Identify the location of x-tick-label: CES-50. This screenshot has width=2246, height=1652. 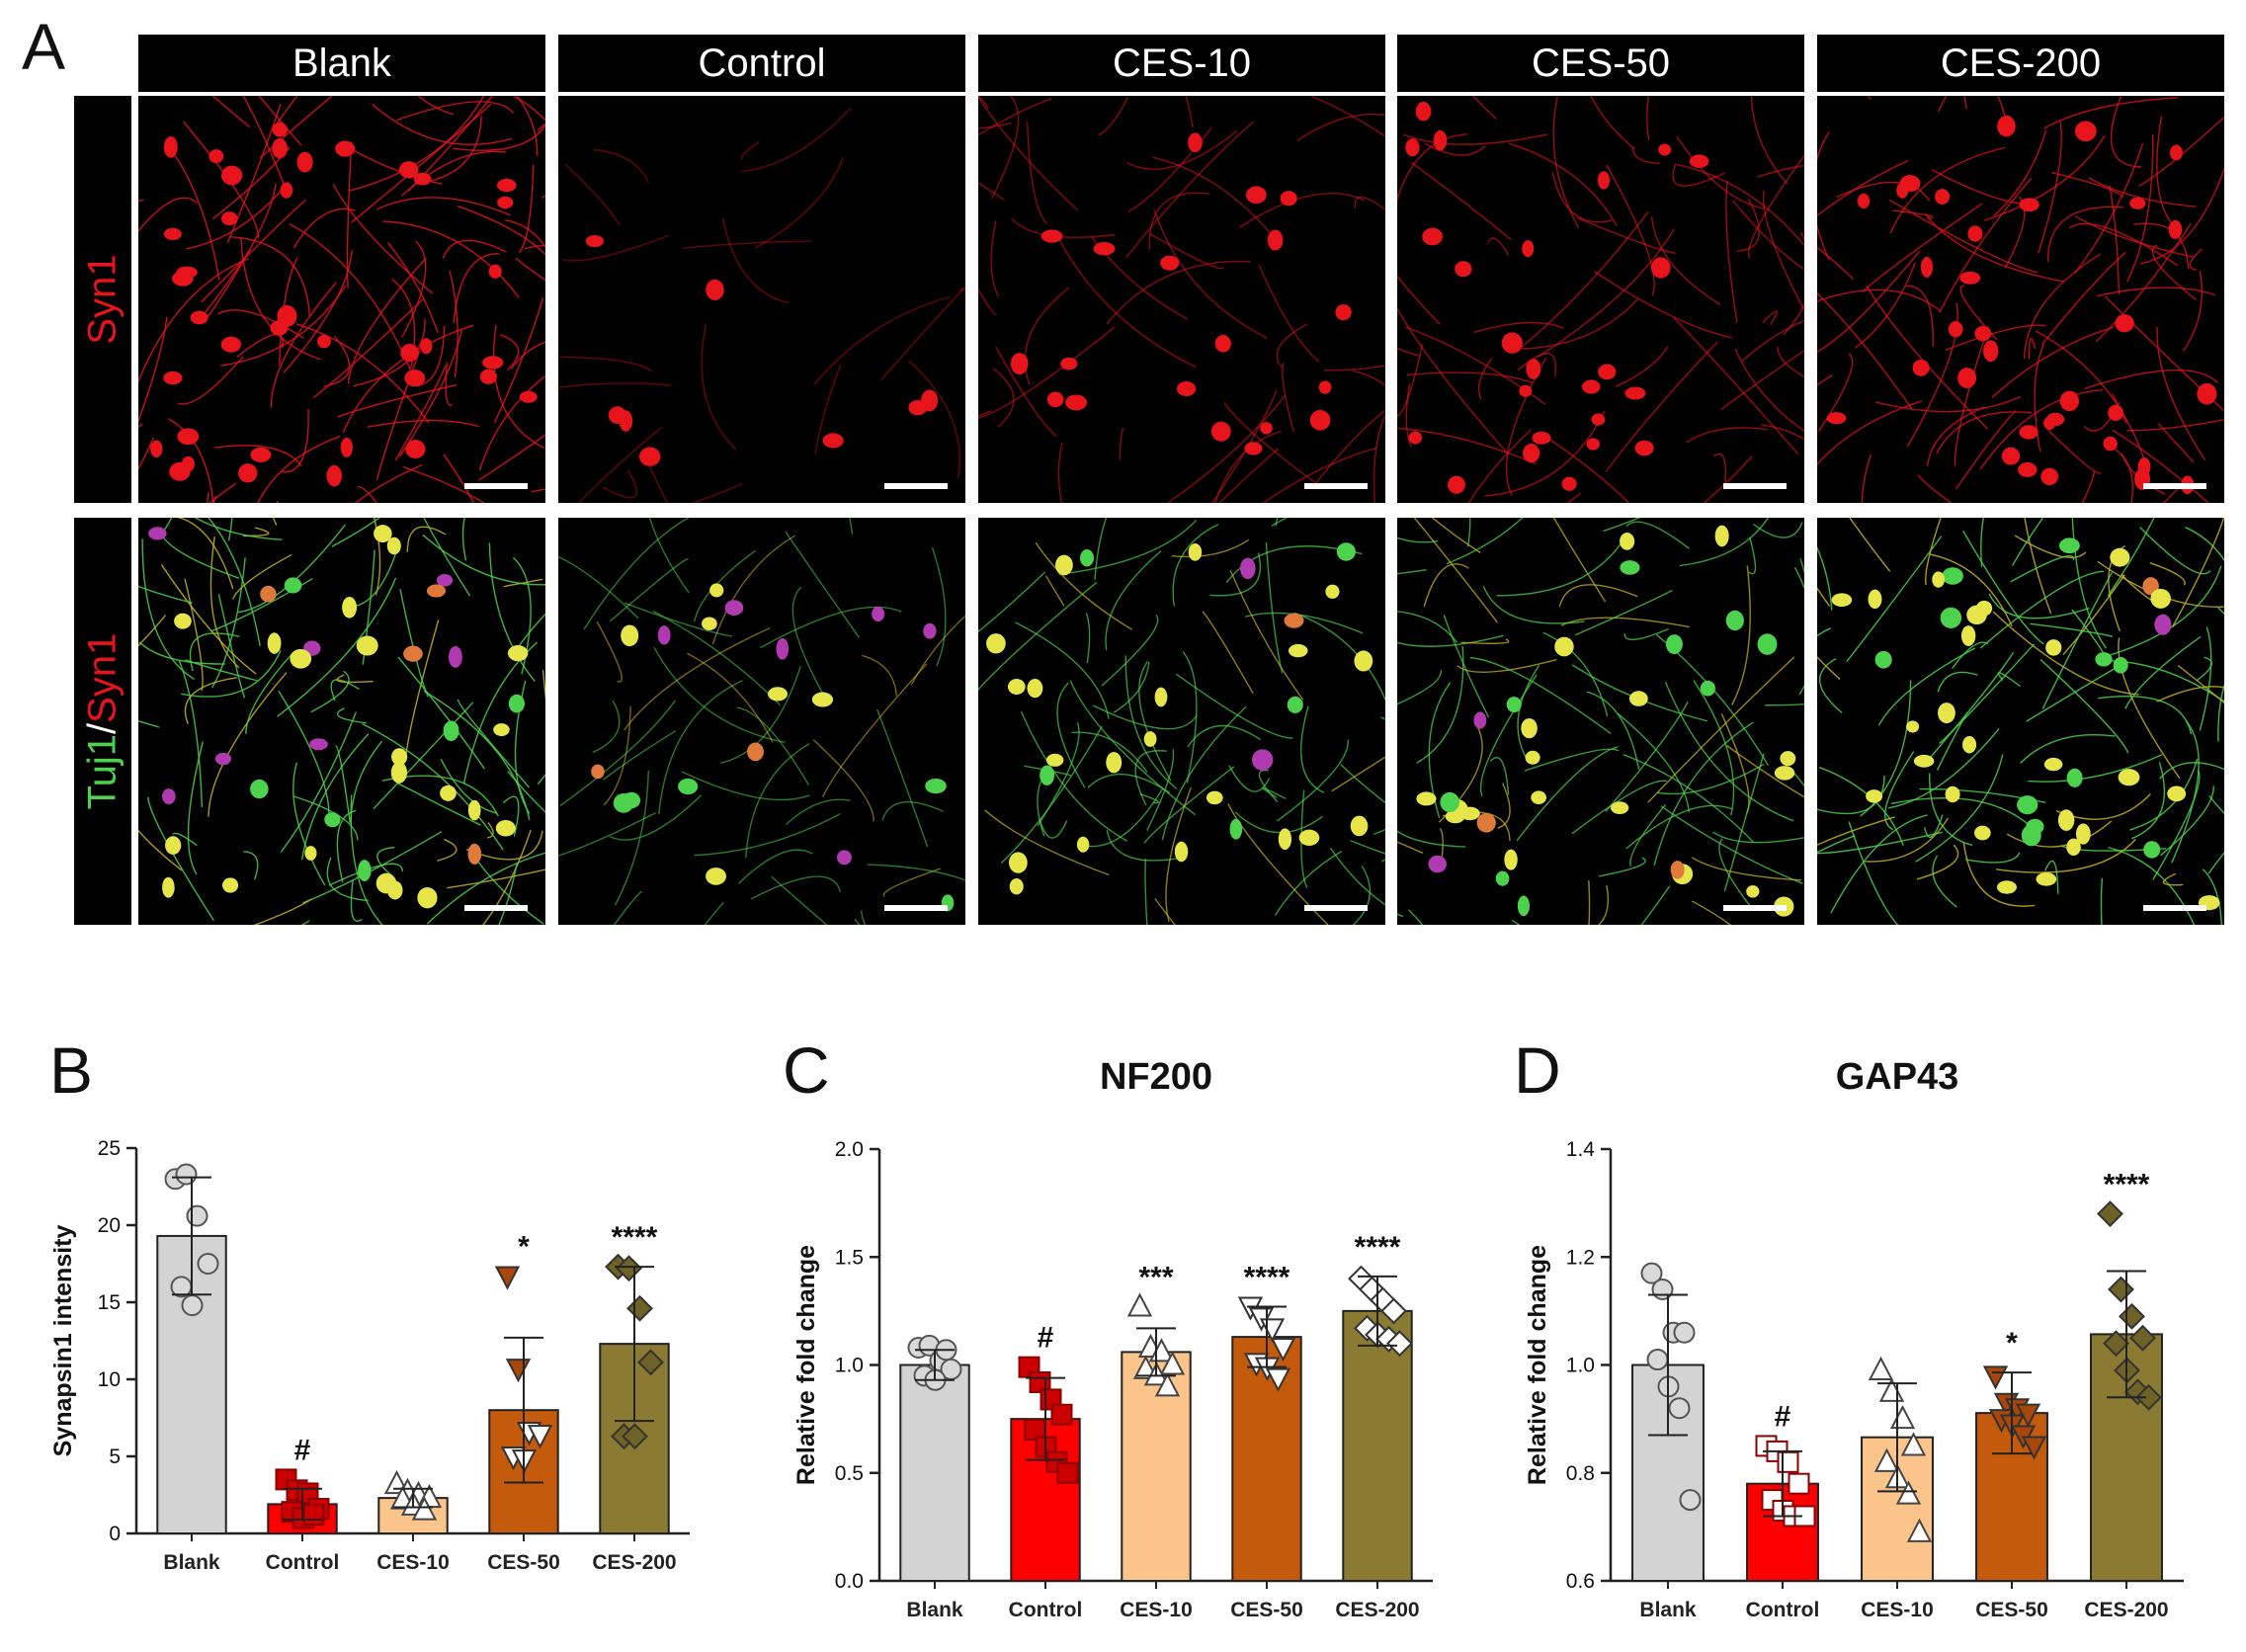
(2011, 1610).